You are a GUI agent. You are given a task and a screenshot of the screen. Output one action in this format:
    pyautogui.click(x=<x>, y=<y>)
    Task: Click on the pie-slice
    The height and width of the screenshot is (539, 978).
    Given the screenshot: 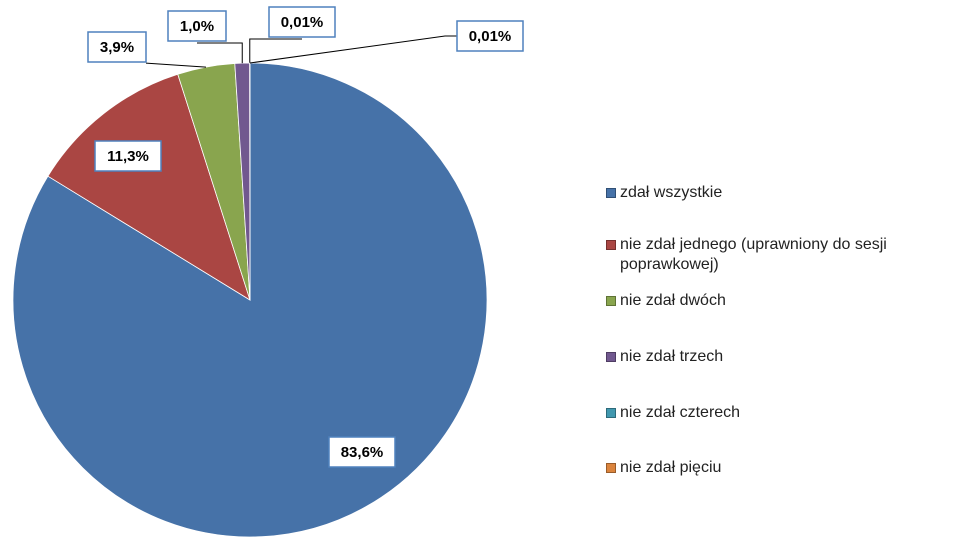 What is the action you would take?
    pyautogui.click(x=149, y=187)
    